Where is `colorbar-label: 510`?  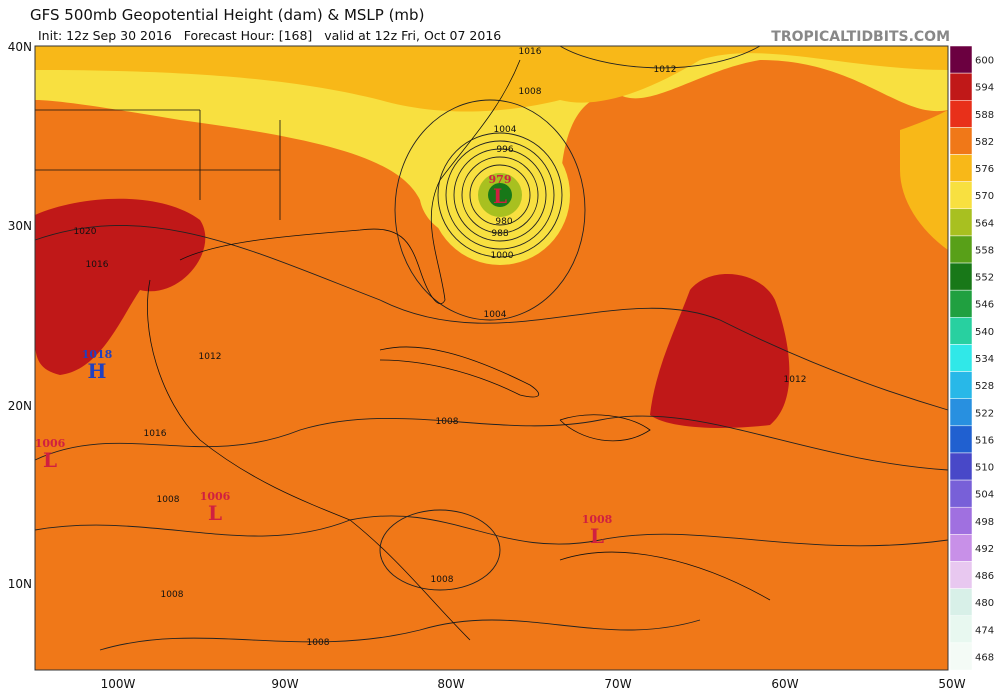 colorbar-label: 510 is located at coordinates (984, 468).